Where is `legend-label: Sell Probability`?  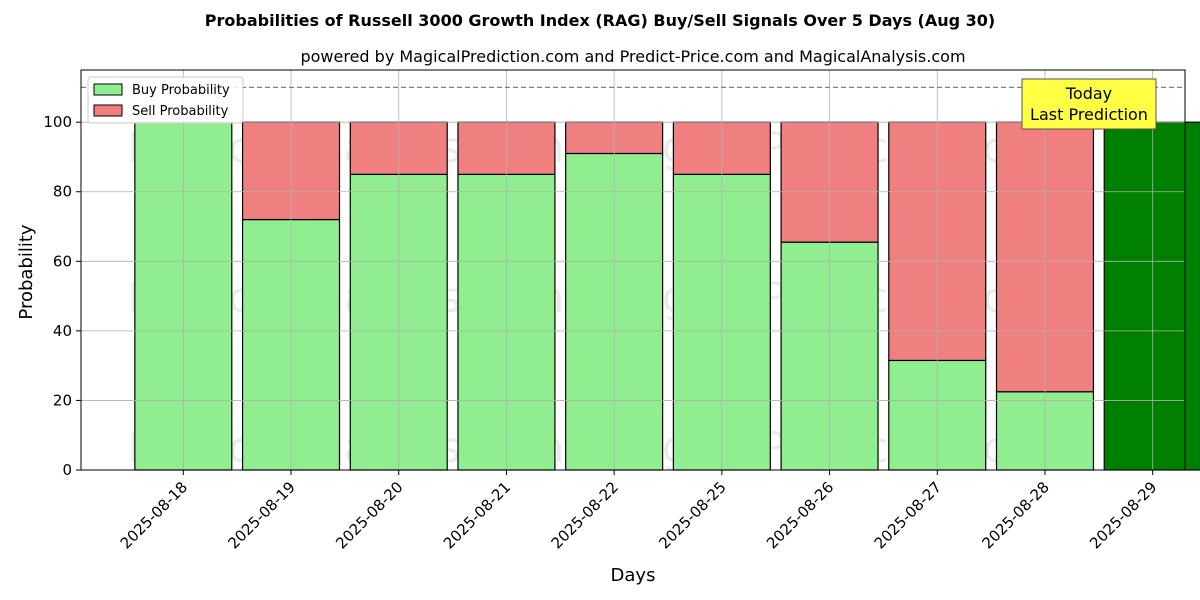
legend-label: Sell Probability is located at coordinates (180, 111).